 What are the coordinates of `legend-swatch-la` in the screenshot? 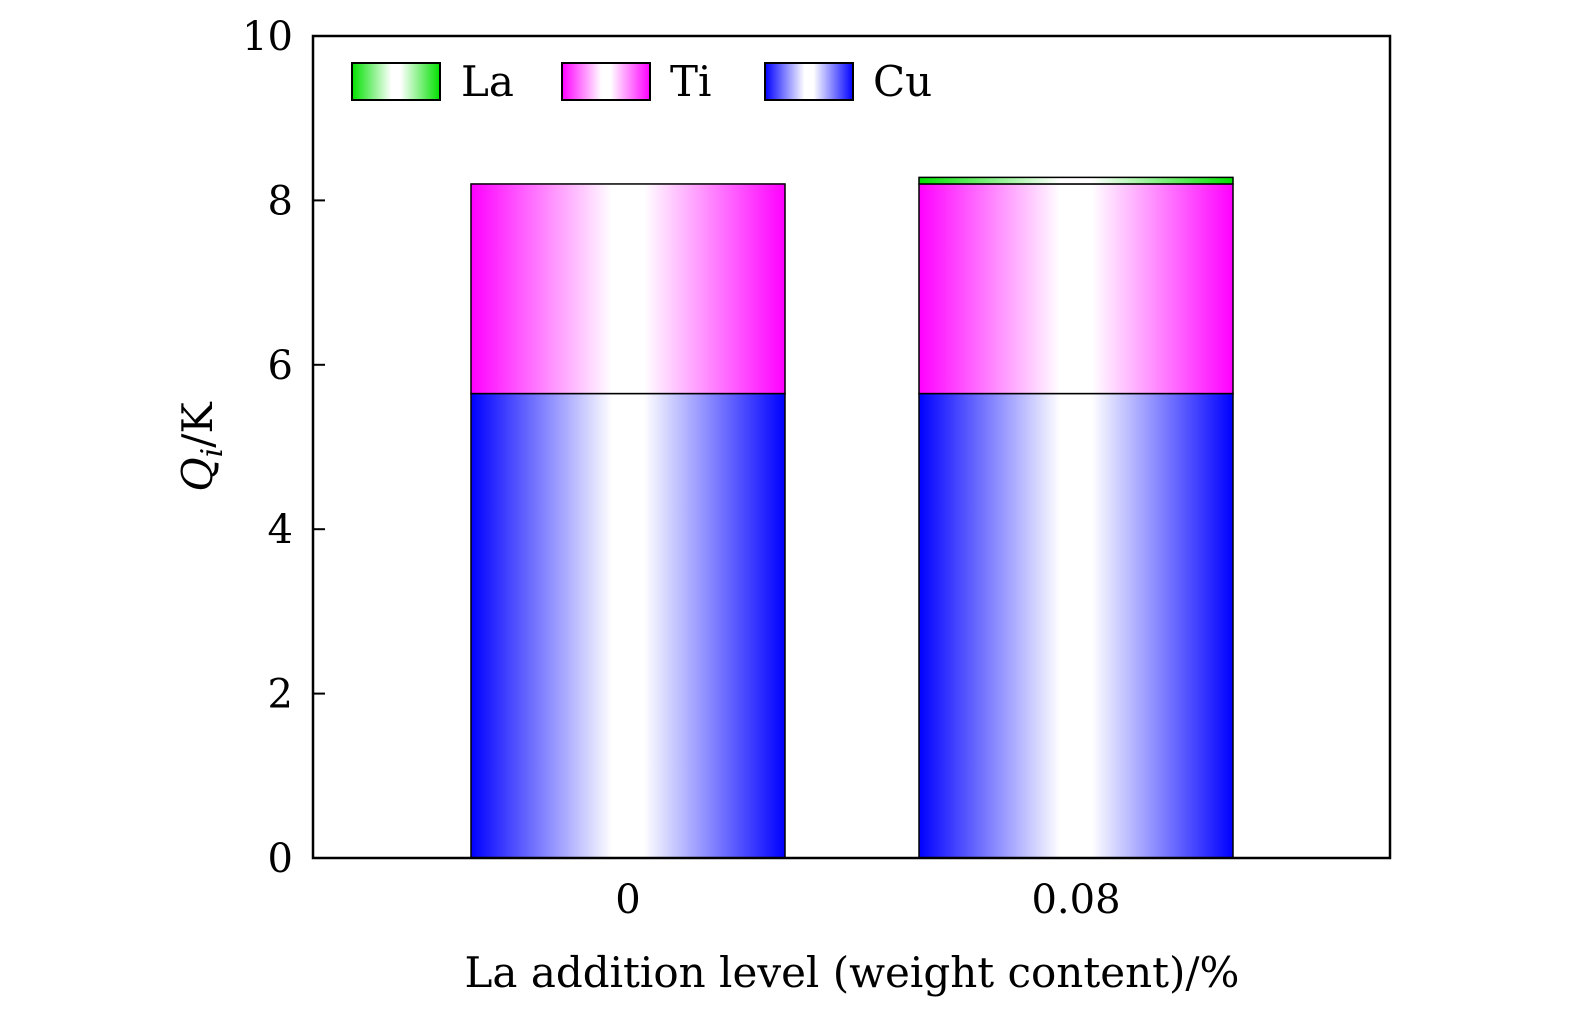 It's located at (396, 81).